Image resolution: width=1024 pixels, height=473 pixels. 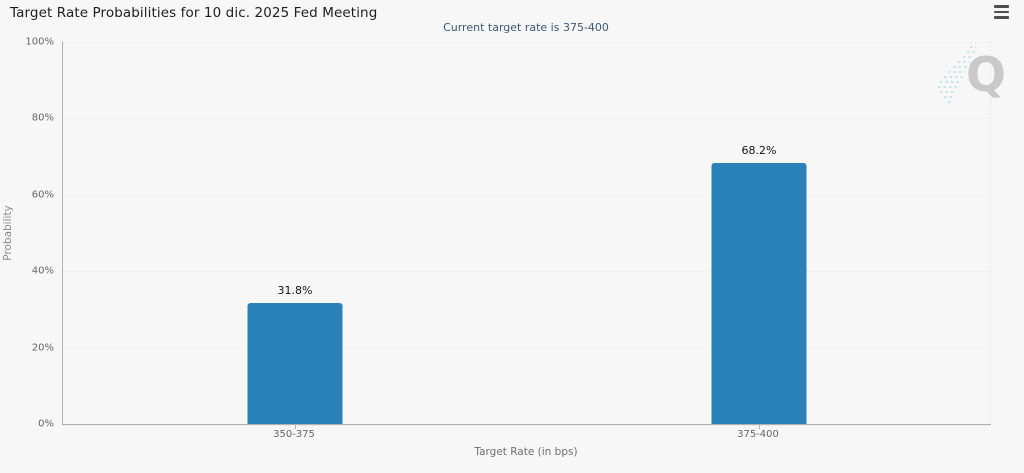 What do you see at coordinates (294, 434) in the screenshot?
I see `x-tick-label: 350-375` at bounding box center [294, 434].